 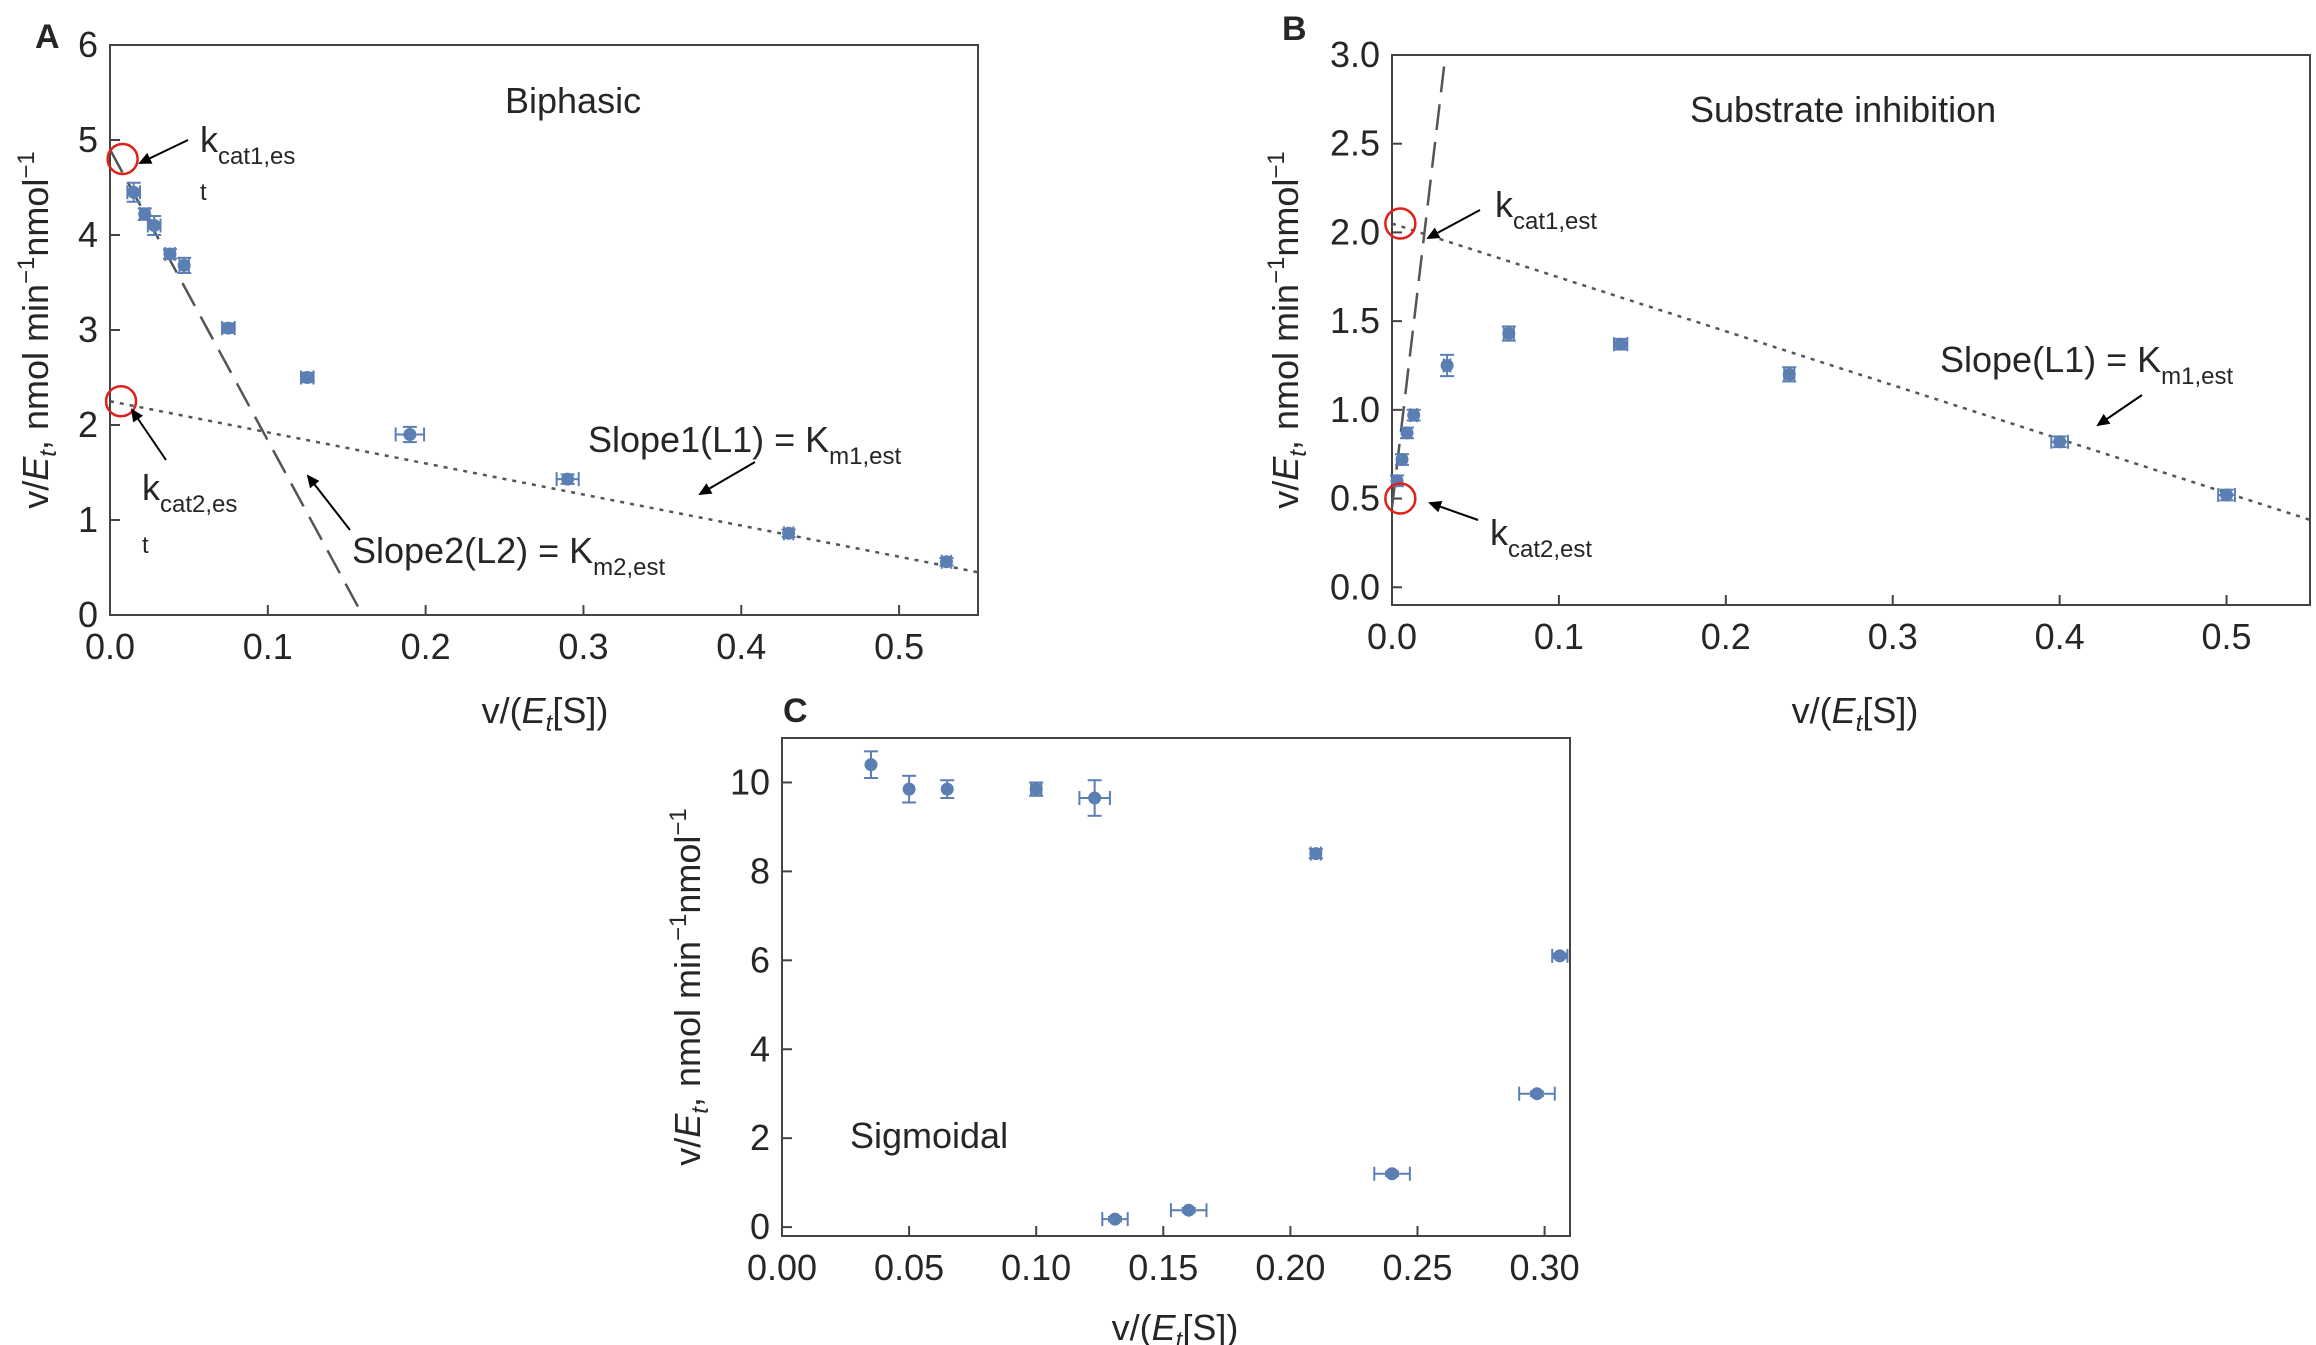 What do you see at coordinates (741, 646) in the screenshot?
I see `panel-a-xtick-label-4: 0.4` at bounding box center [741, 646].